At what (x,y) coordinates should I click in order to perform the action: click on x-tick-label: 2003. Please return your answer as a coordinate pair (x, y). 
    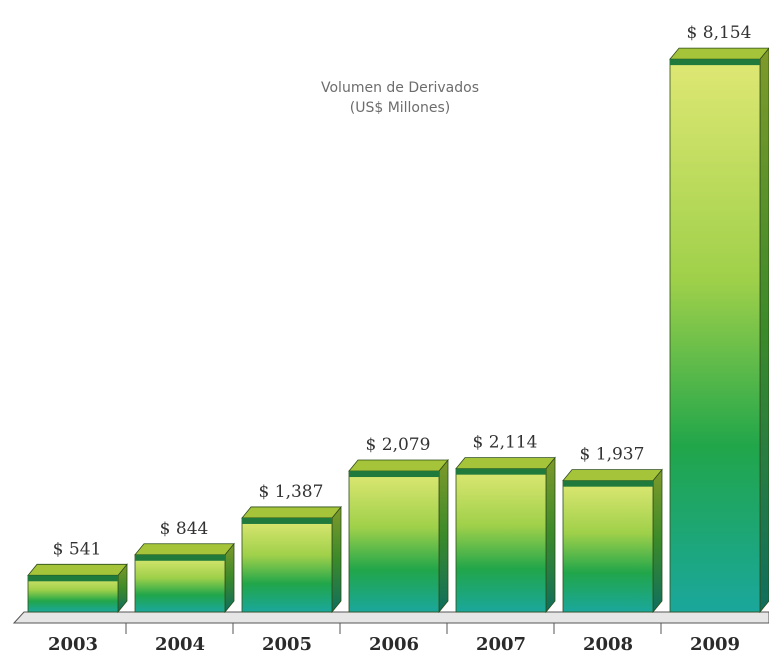
    Looking at the image, I should click on (73, 644).